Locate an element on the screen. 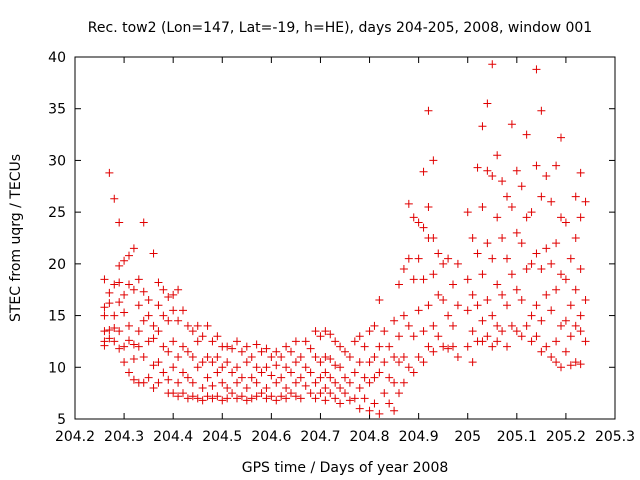 The height and width of the screenshot is (480, 640). y-tick-label: 25 is located at coordinates (57, 213).